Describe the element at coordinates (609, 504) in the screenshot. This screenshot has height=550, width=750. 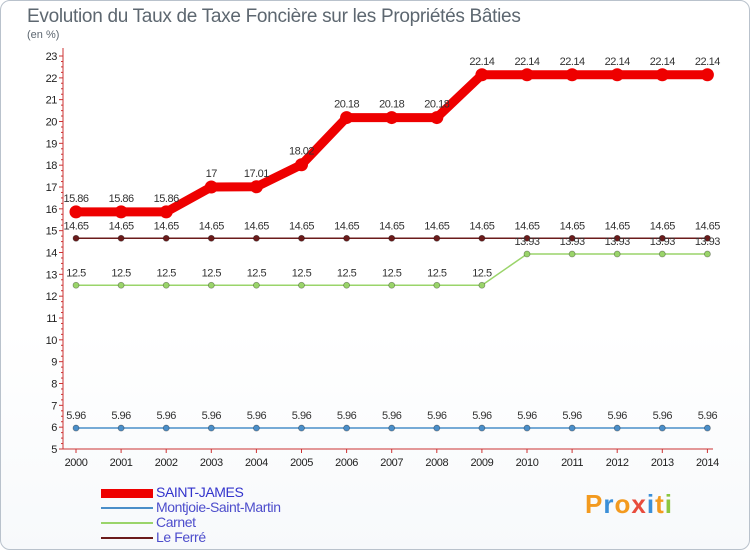
I see `brand-letter: r` at that location.